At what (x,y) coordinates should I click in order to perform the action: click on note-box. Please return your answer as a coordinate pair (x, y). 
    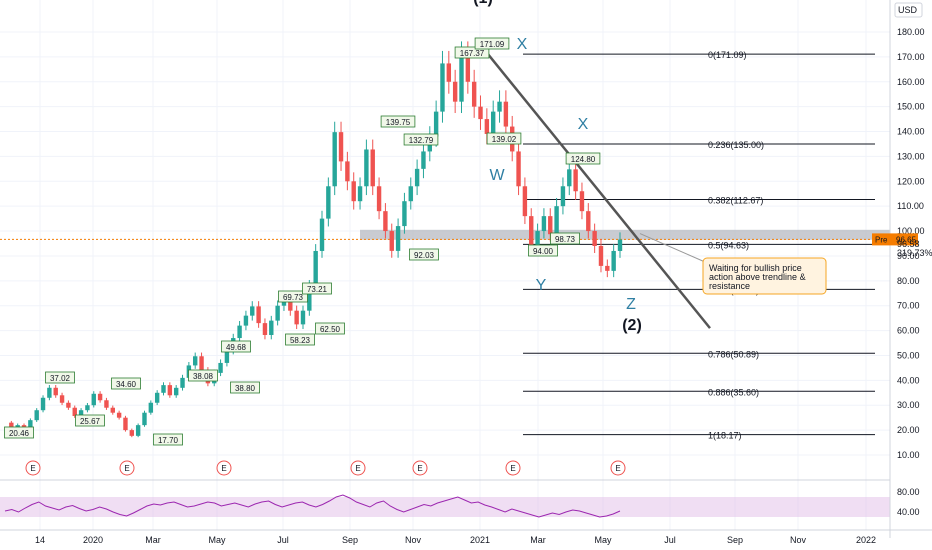
    Looking at the image, I should click on (764, 276).